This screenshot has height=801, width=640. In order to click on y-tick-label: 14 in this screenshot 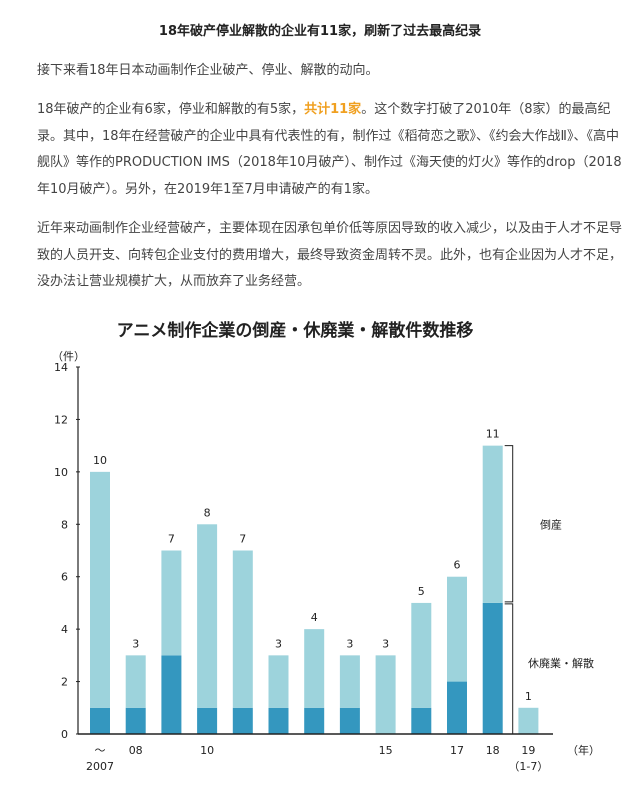, I will do `click(61, 367)`.